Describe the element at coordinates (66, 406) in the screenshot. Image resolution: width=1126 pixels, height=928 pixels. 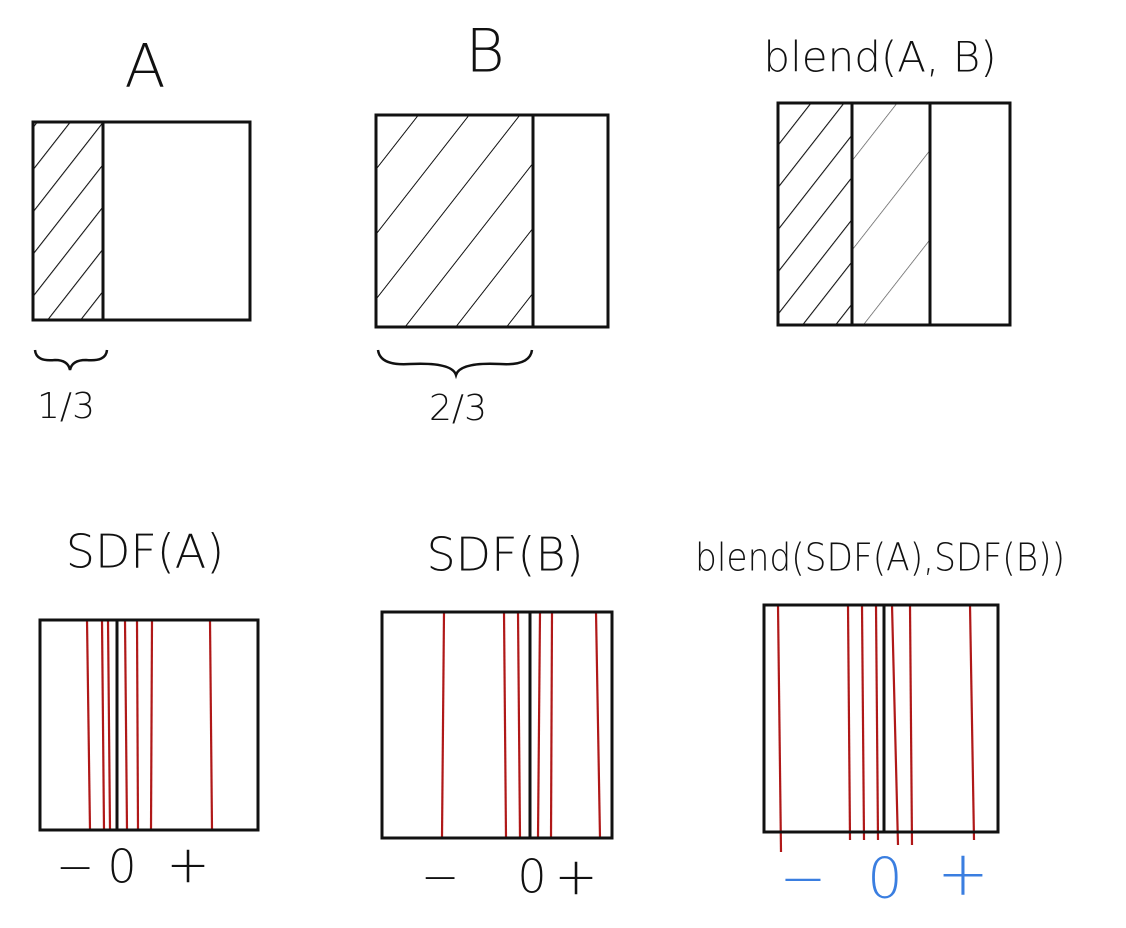
I see `fraction: 1/3` at that location.